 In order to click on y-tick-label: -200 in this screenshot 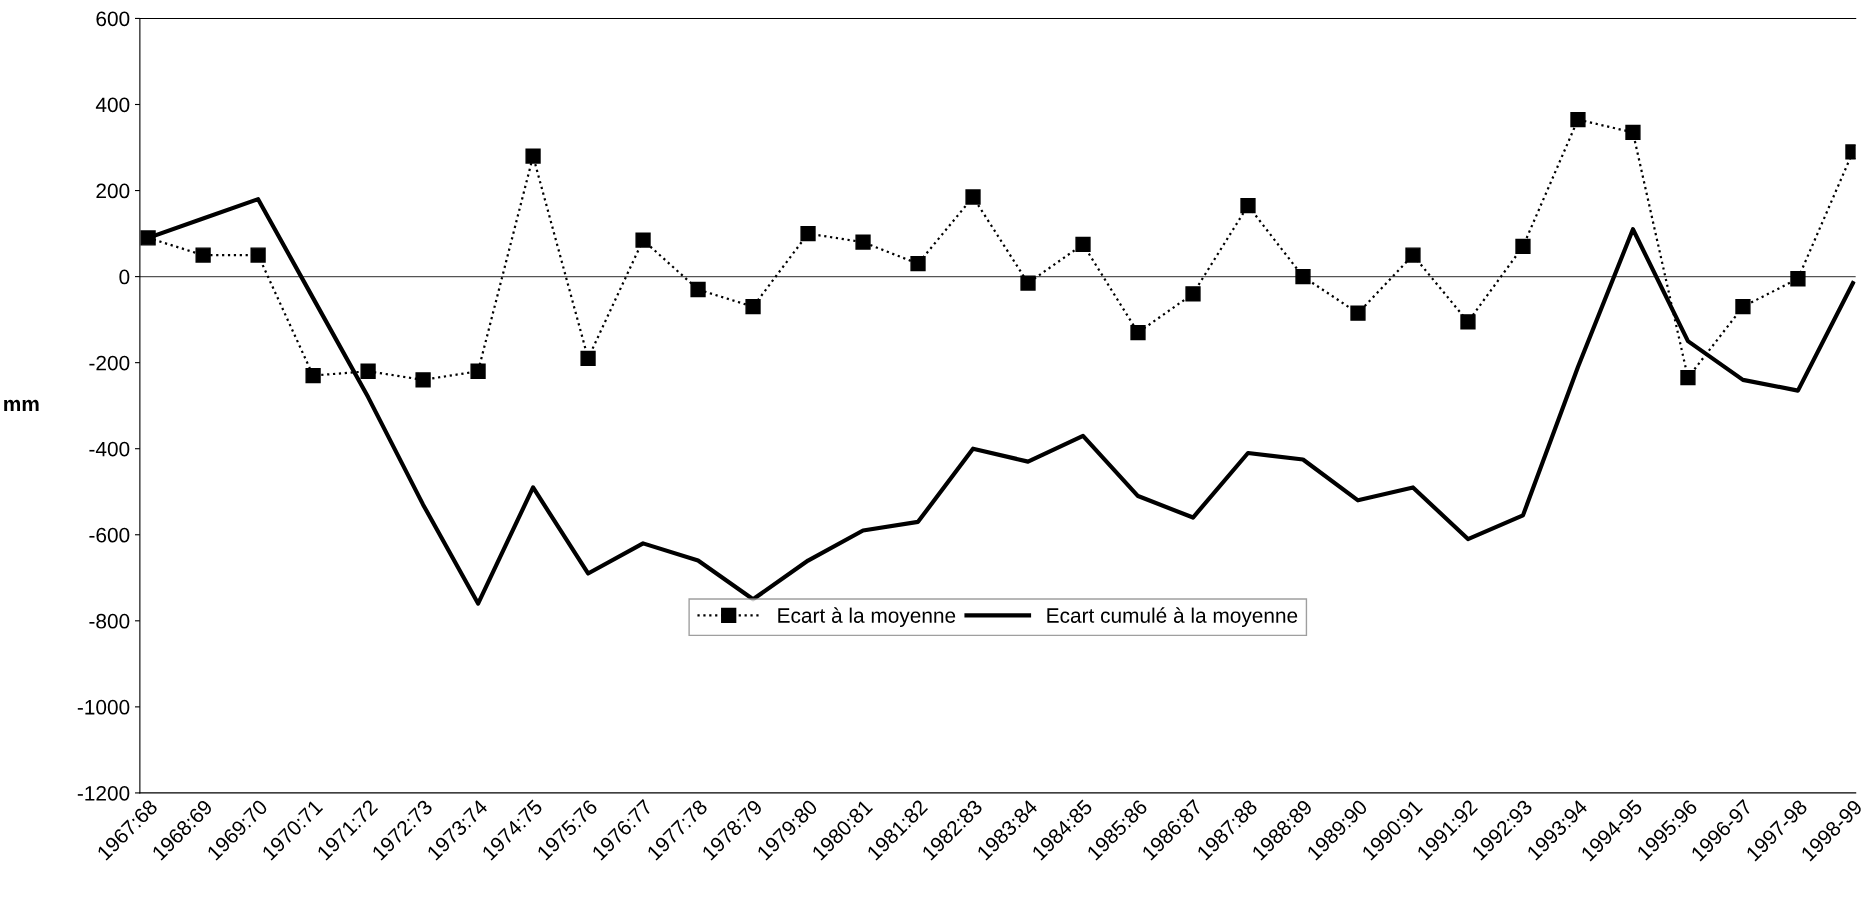, I will do `click(109, 363)`.